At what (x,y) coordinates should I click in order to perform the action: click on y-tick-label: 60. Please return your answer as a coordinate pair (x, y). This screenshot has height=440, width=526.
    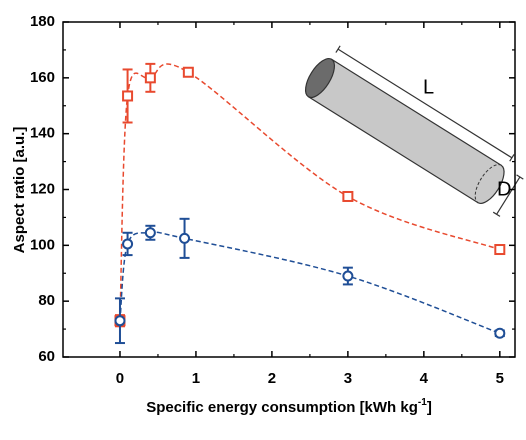
    Looking at the image, I should click on (46, 356).